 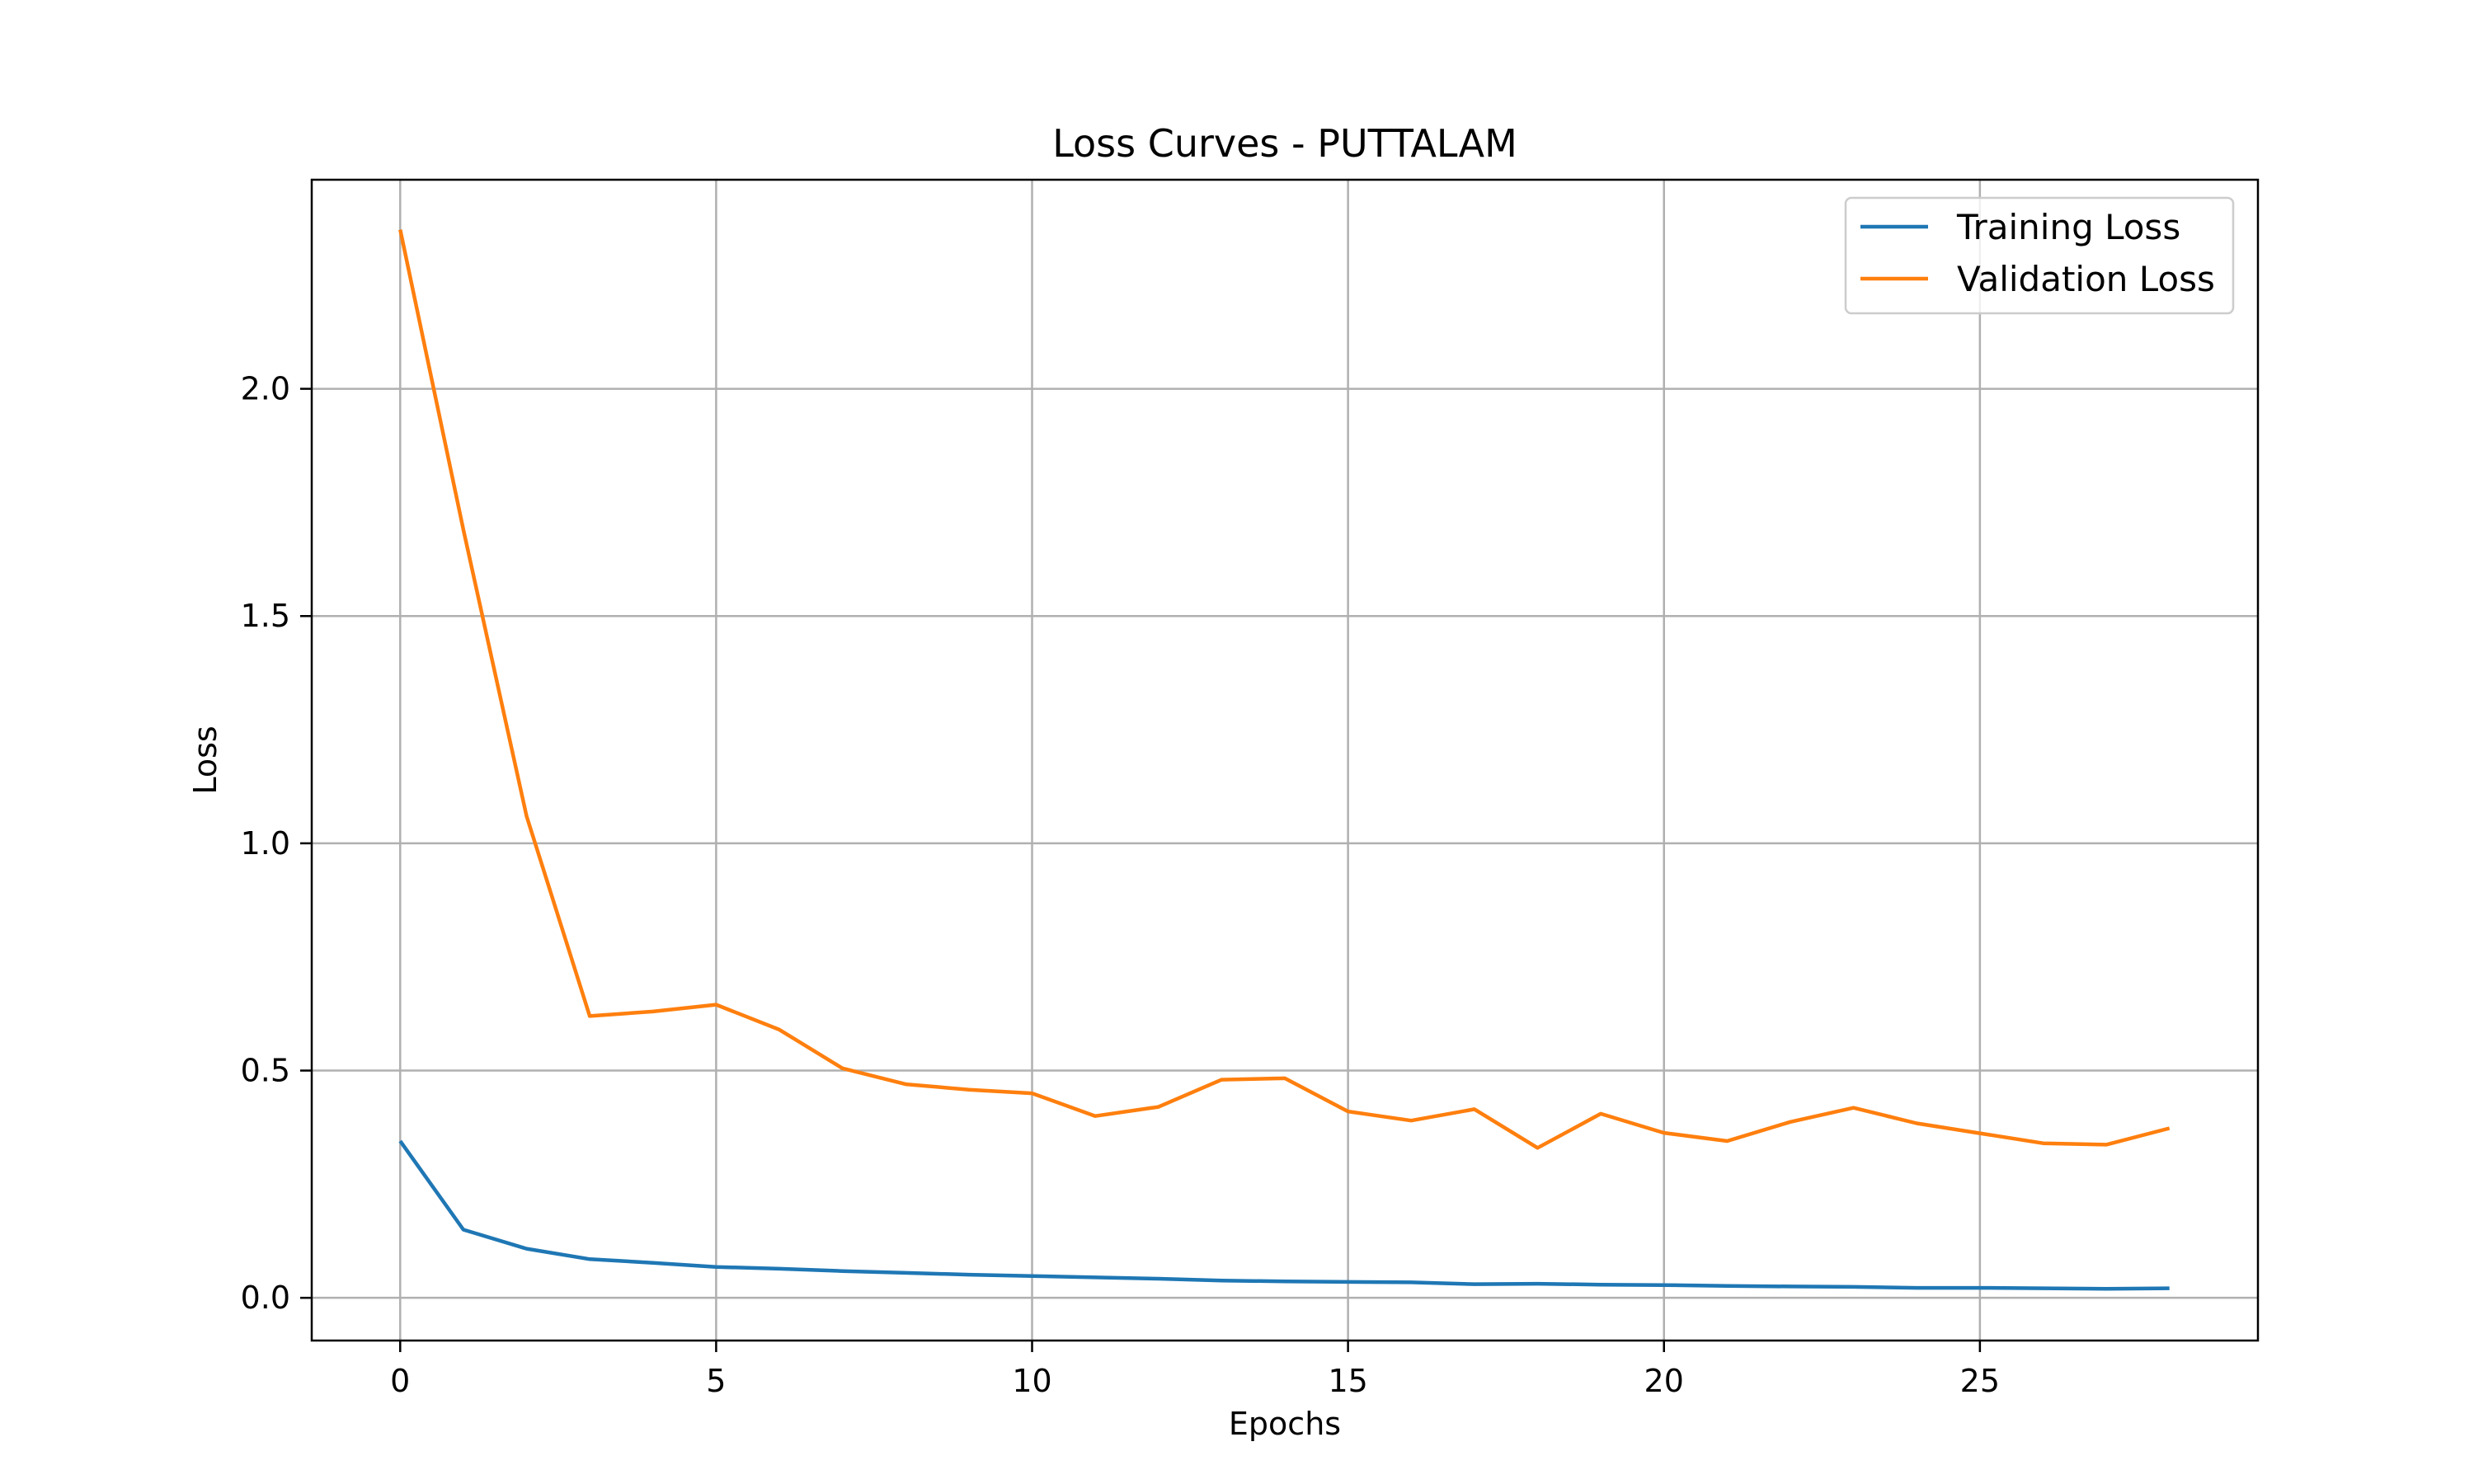 I want to click on legend-label-training-loss: Training Loss, so click(x=2068, y=227).